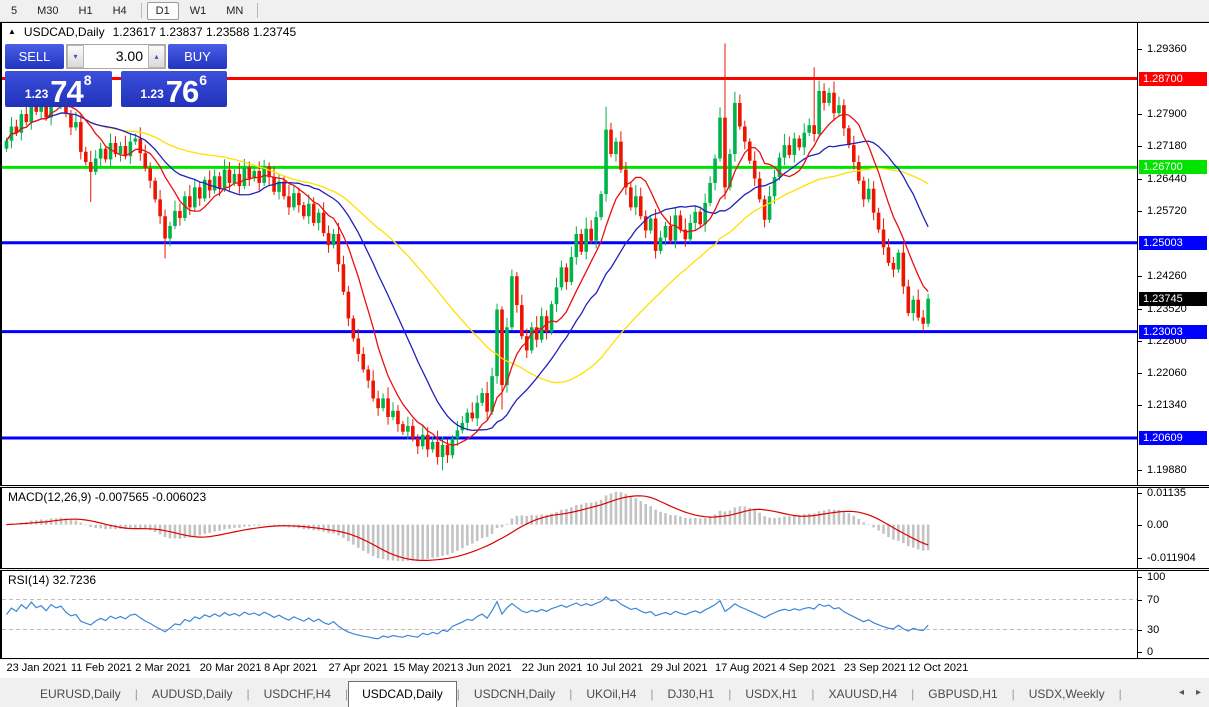 The height and width of the screenshot is (707, 1209). What do you see at coordinates (1167, 210) in the screenshot?
I see `price-tick-label: 1.25720` at bounding box center [1167, 210].